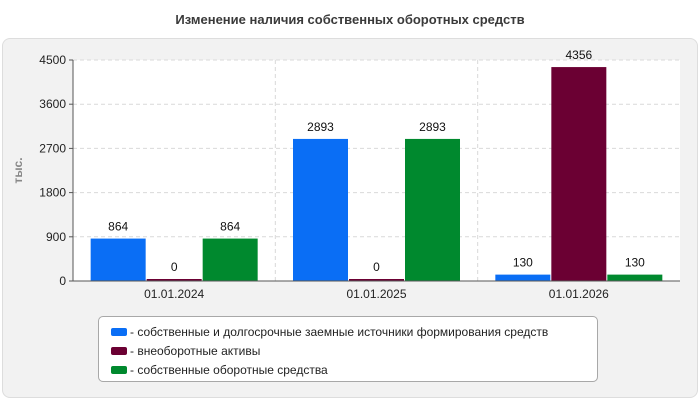 This screenshot has width=700, height=400. I want to click on y-tick-label: 4500, so click(52, 60).